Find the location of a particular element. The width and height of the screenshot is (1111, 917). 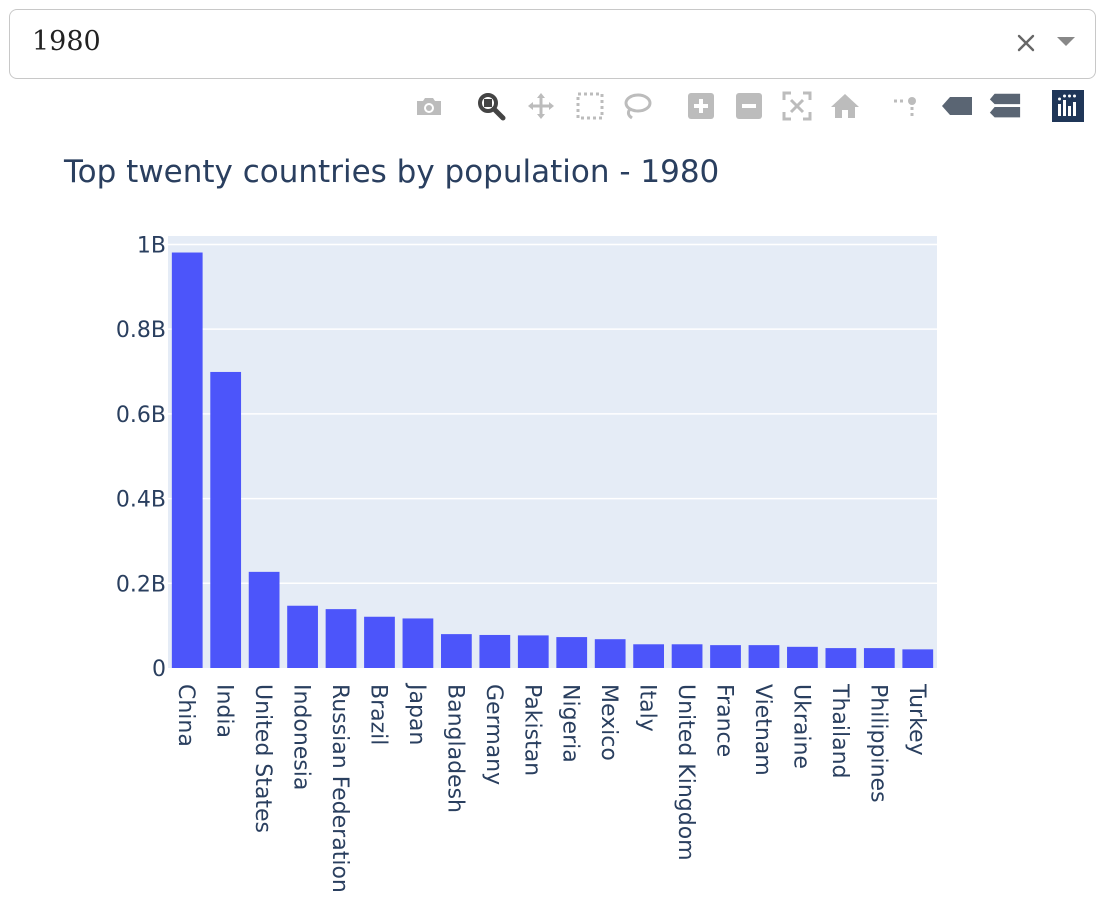

hover-compare-icon is located at coordinates (1005, 106).